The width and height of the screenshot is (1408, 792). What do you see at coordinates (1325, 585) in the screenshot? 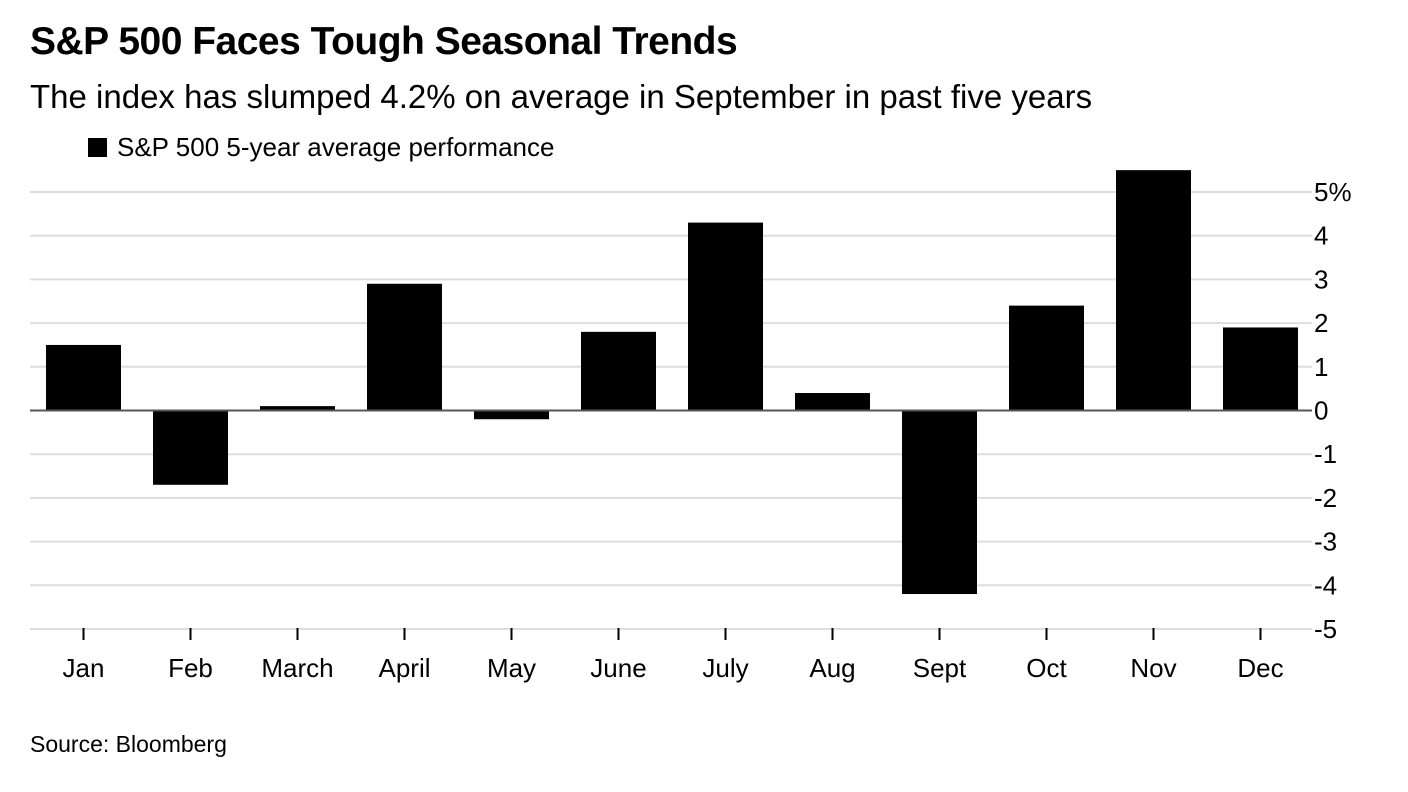
I see `y-tick-label: -4` at bounding box center [1325, 585].